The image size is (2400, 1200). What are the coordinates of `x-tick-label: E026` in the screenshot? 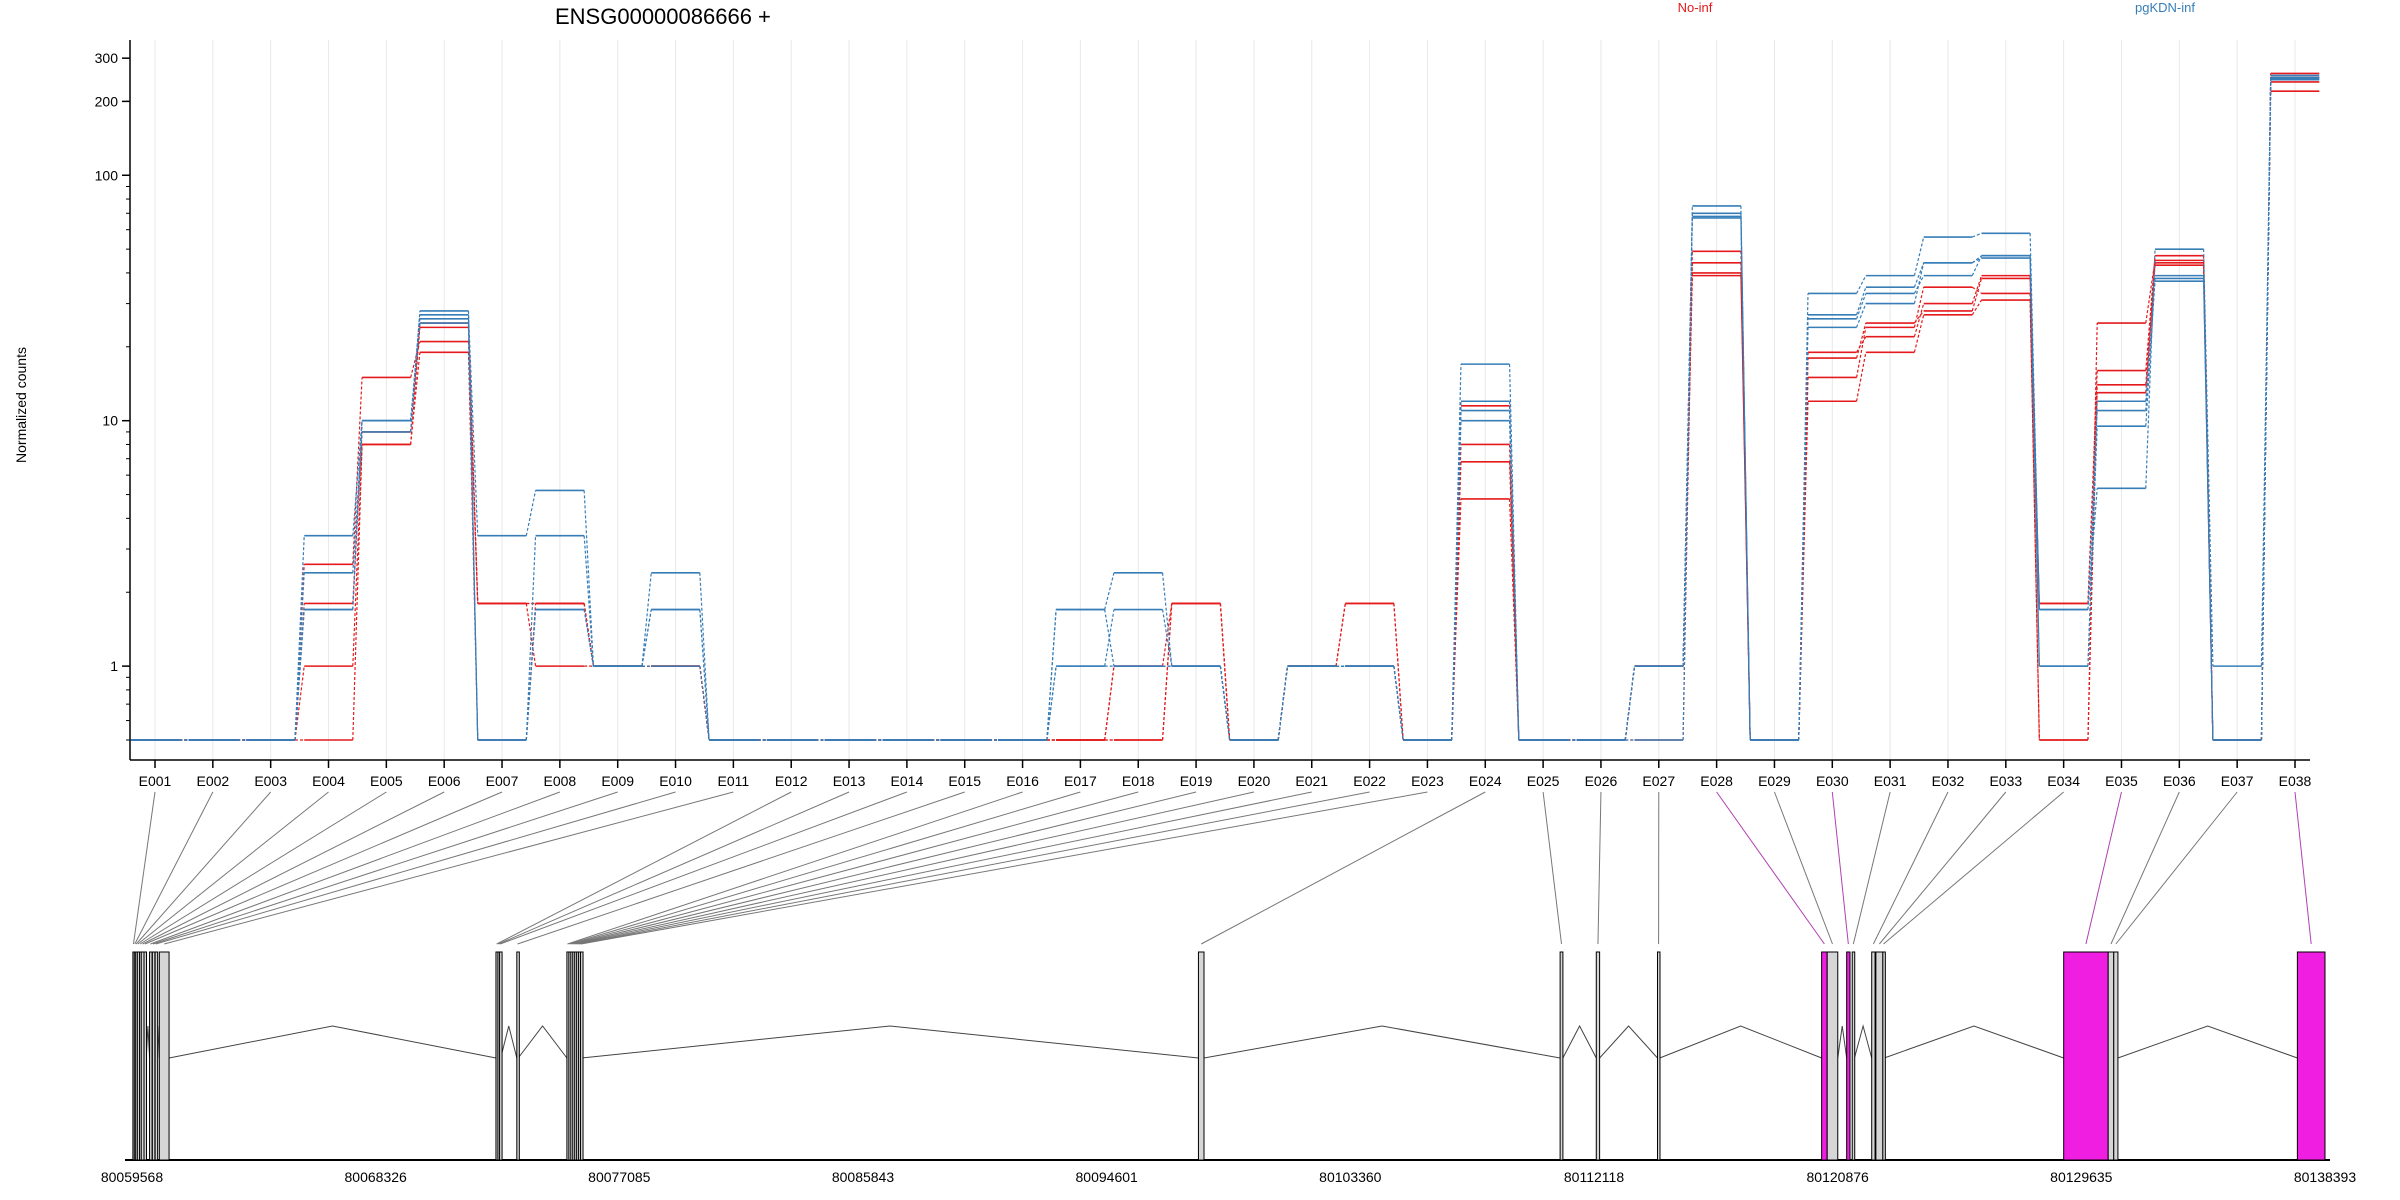 It's located at (1601, 781).